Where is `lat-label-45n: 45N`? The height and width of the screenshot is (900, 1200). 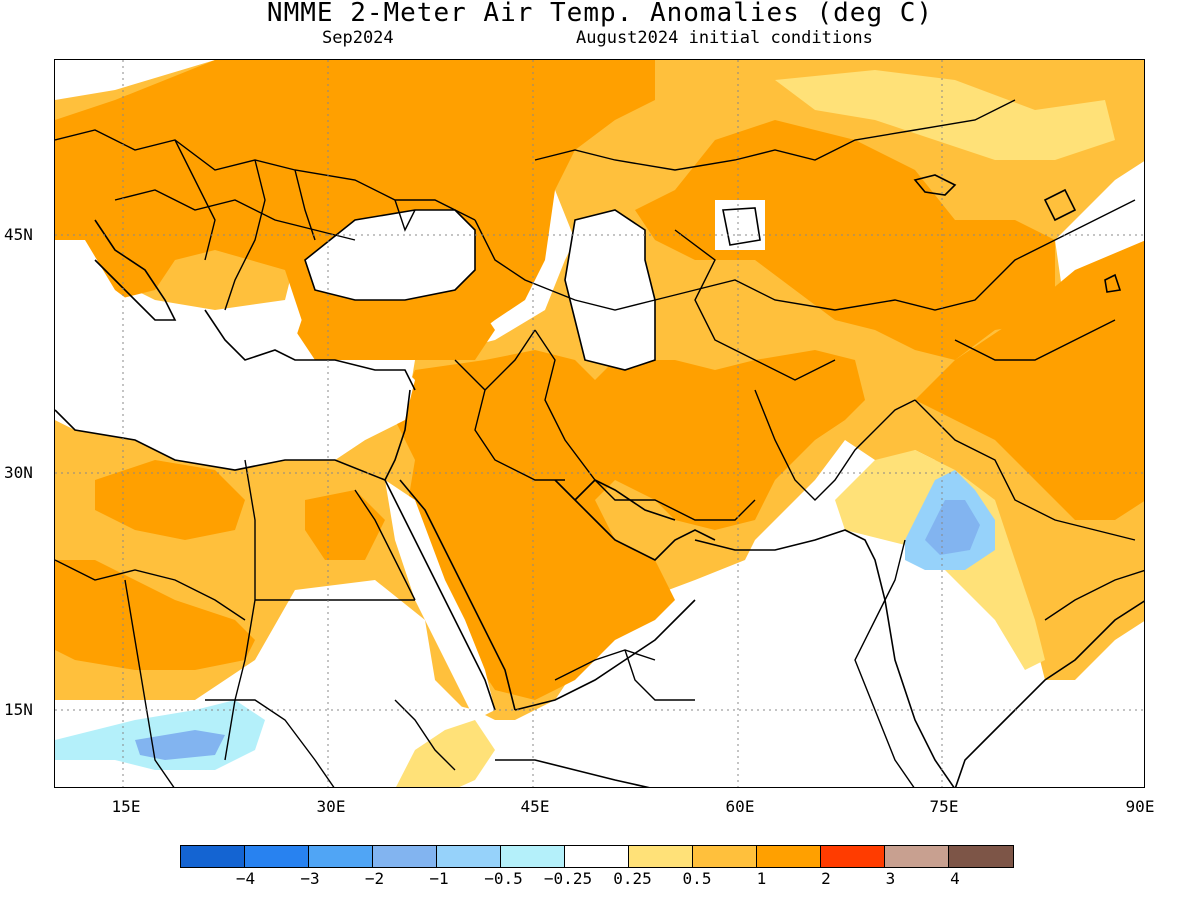
lat-label-45n: 45N is located at coordinates (18, 234).